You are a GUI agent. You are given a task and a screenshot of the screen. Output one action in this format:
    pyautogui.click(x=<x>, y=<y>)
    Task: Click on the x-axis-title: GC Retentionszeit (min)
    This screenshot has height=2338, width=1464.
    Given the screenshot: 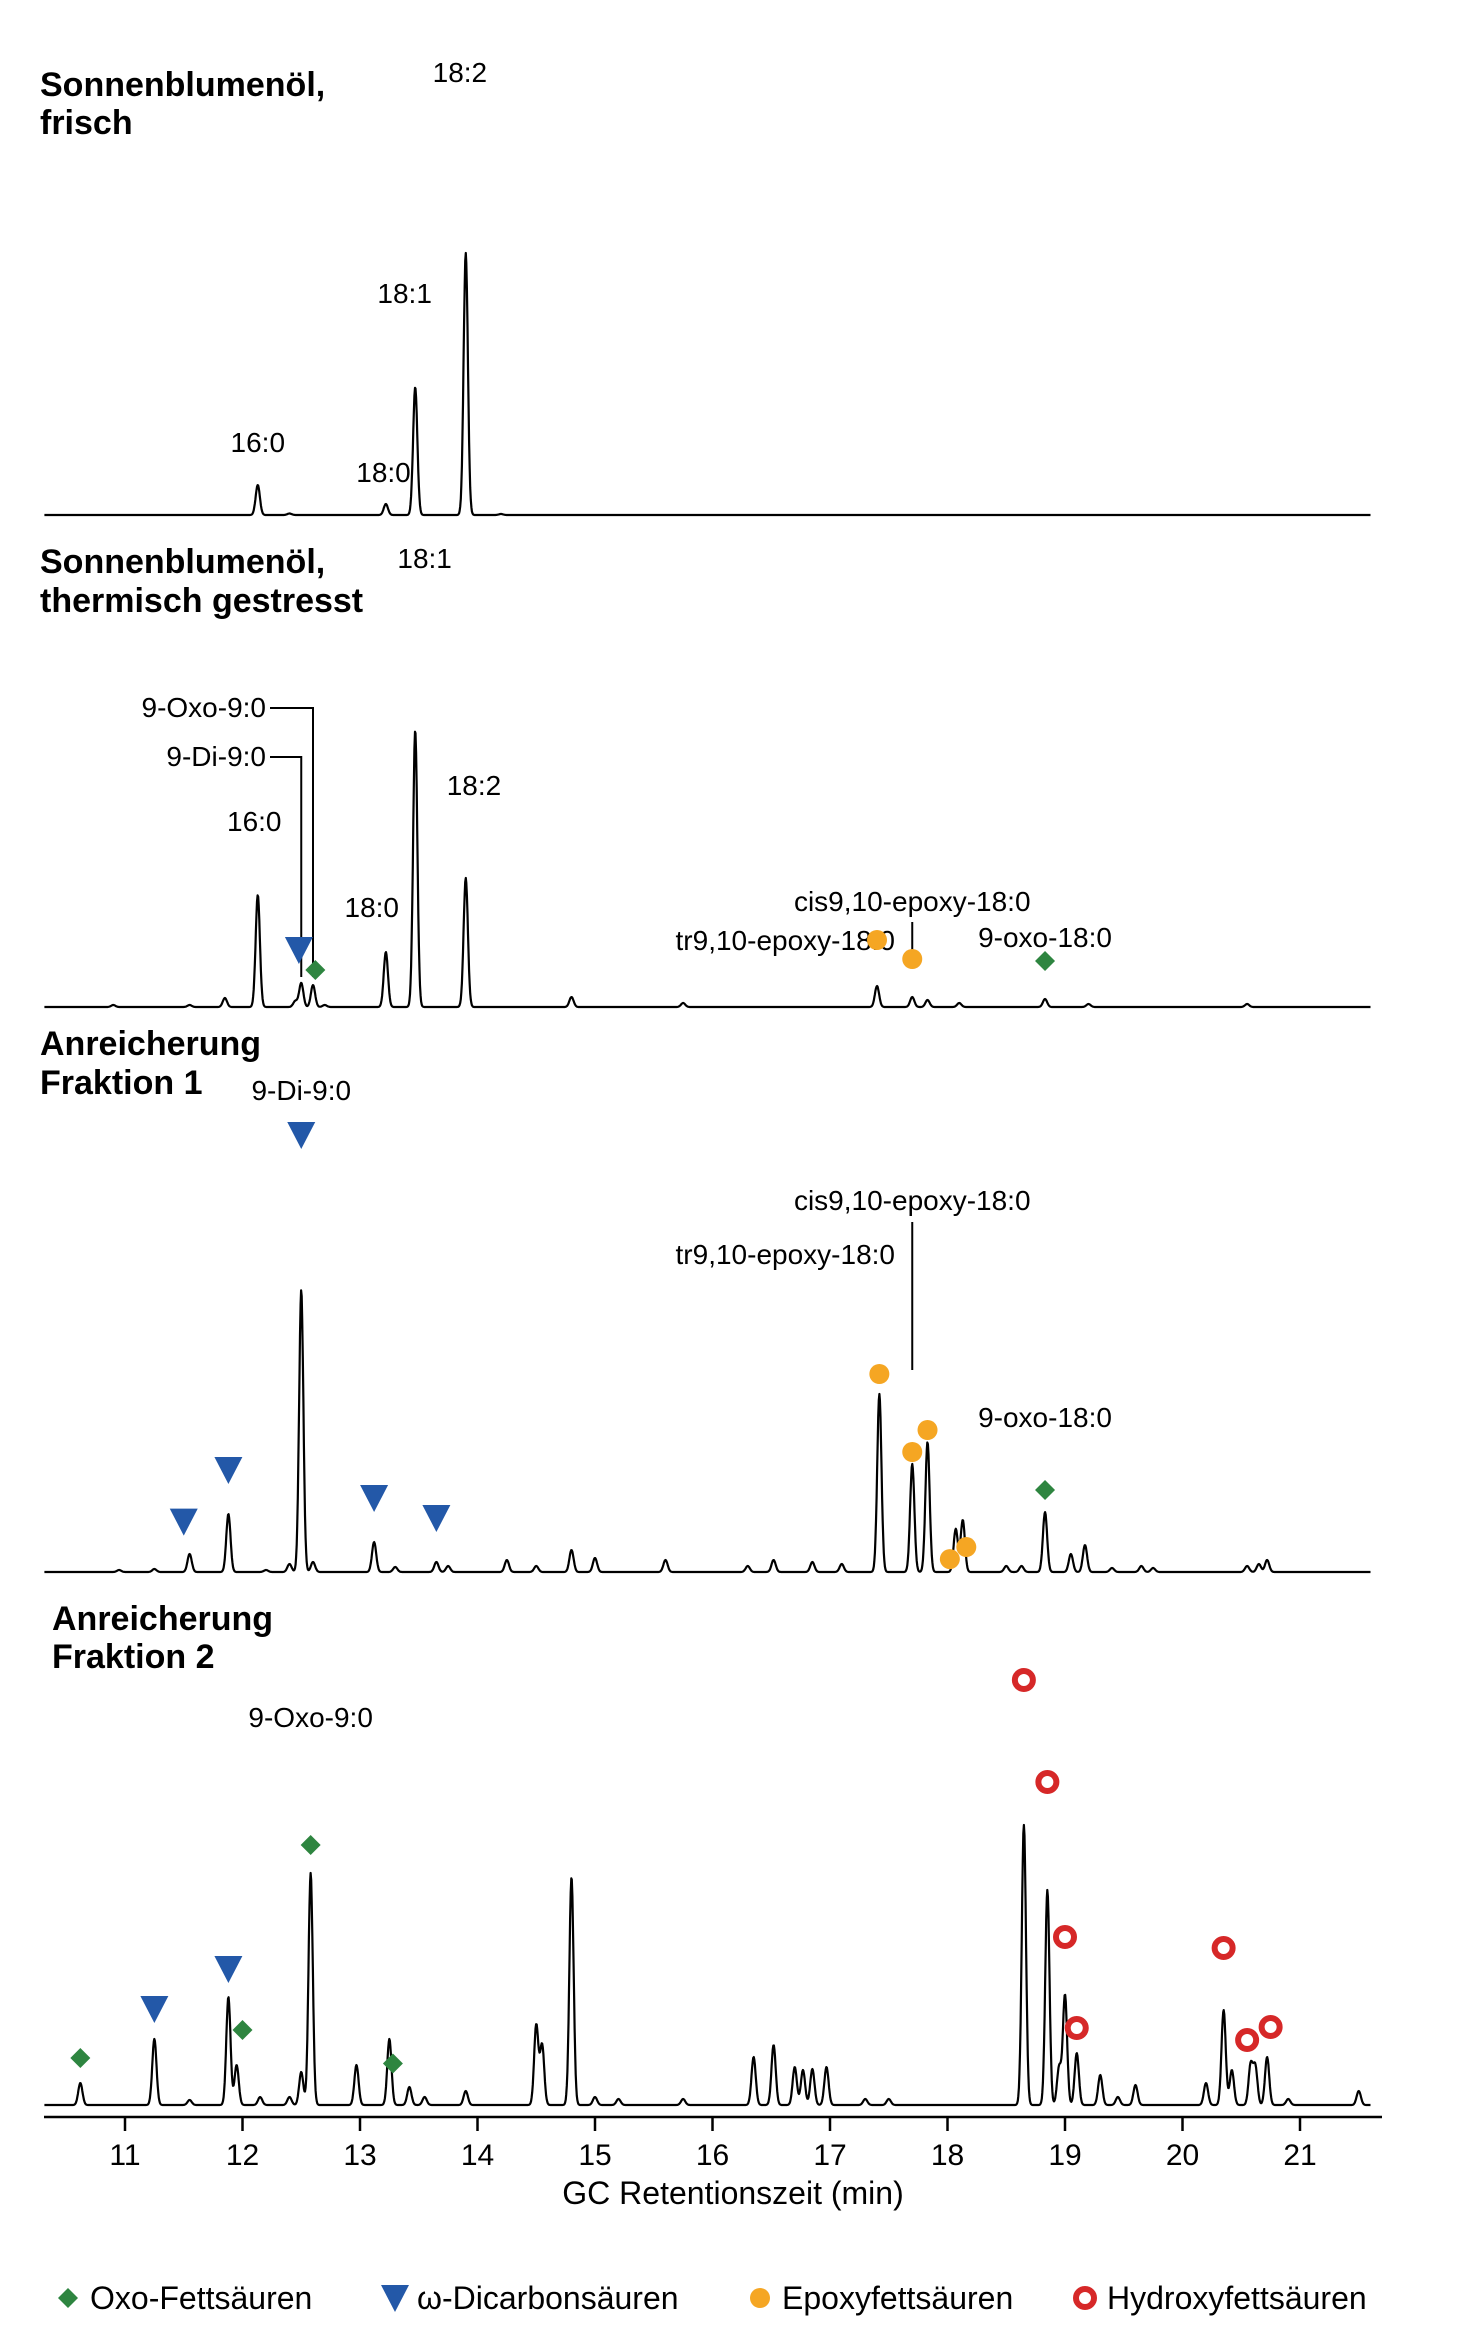 What is the action you would take?
    pyautogui.click(x=732, y=2193)
    